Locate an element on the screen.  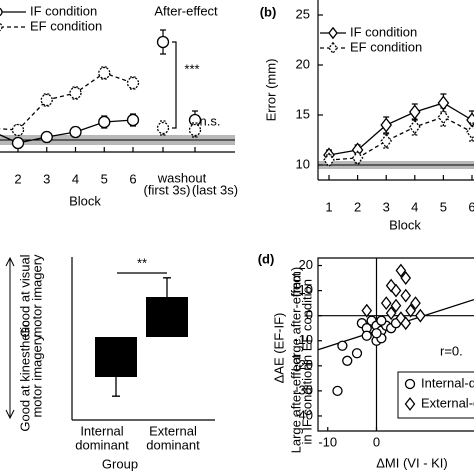
arrow is located at coordinates (10, 379).